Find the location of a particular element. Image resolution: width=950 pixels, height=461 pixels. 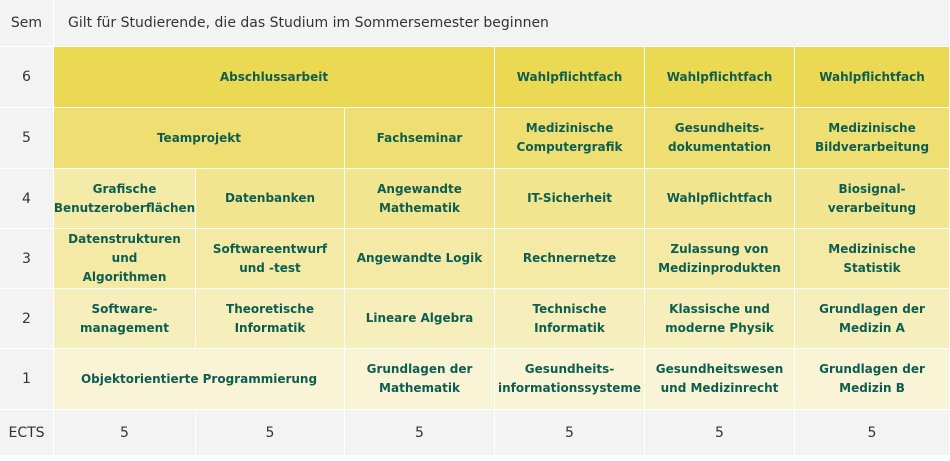

semester-number: 2 is located at coordinates (27, 319).